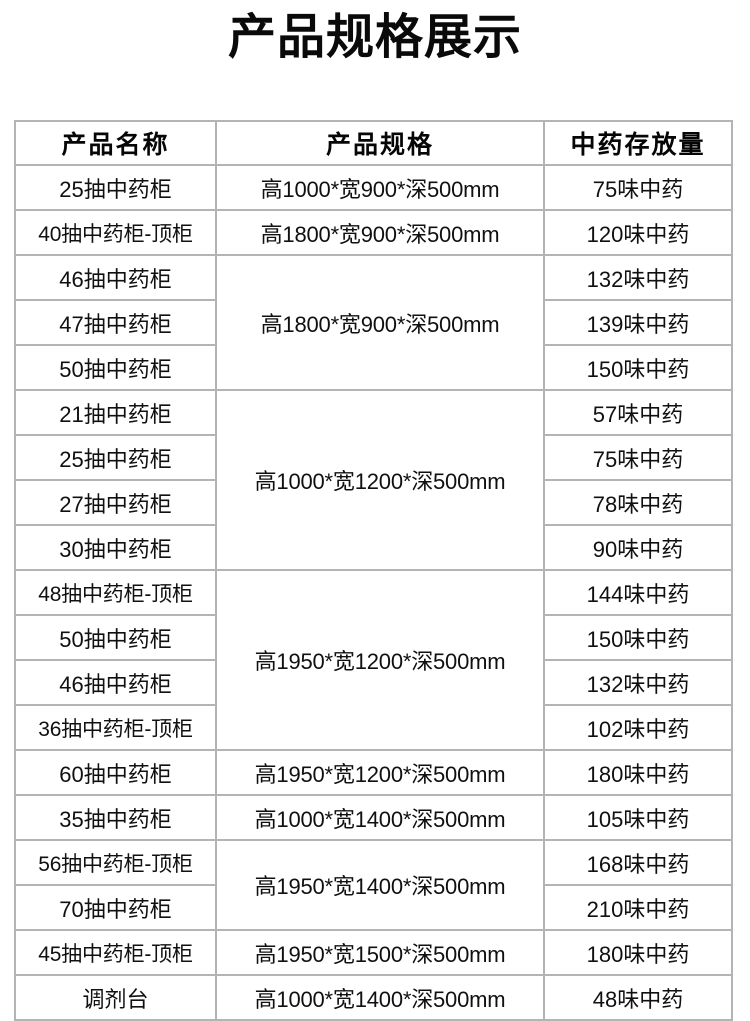 Image resolution: width=750 pixels, height=1021 pixels. What do you see at coordinates (115, 727) in the screenshot?
I see `cell-product-name: 36抽中药柜-顶柜` at bounding box center [115, 727].